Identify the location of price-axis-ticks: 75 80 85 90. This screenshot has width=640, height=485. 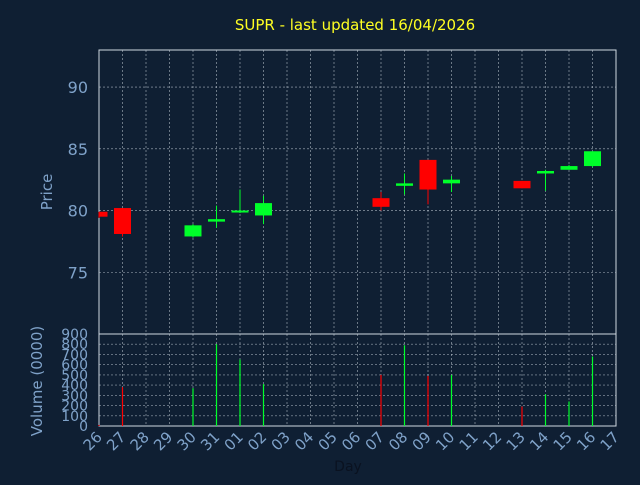
(78, 180).